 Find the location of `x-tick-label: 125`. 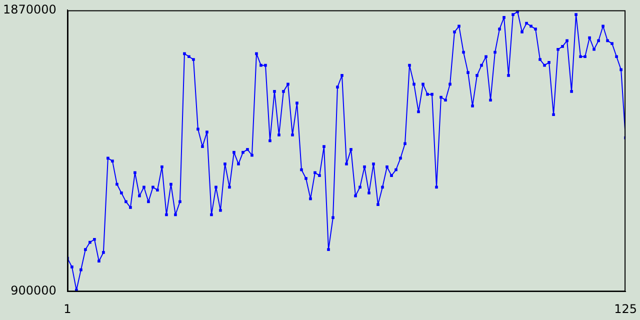

x-tick-label: 125 is located at coordinates (625, 309).